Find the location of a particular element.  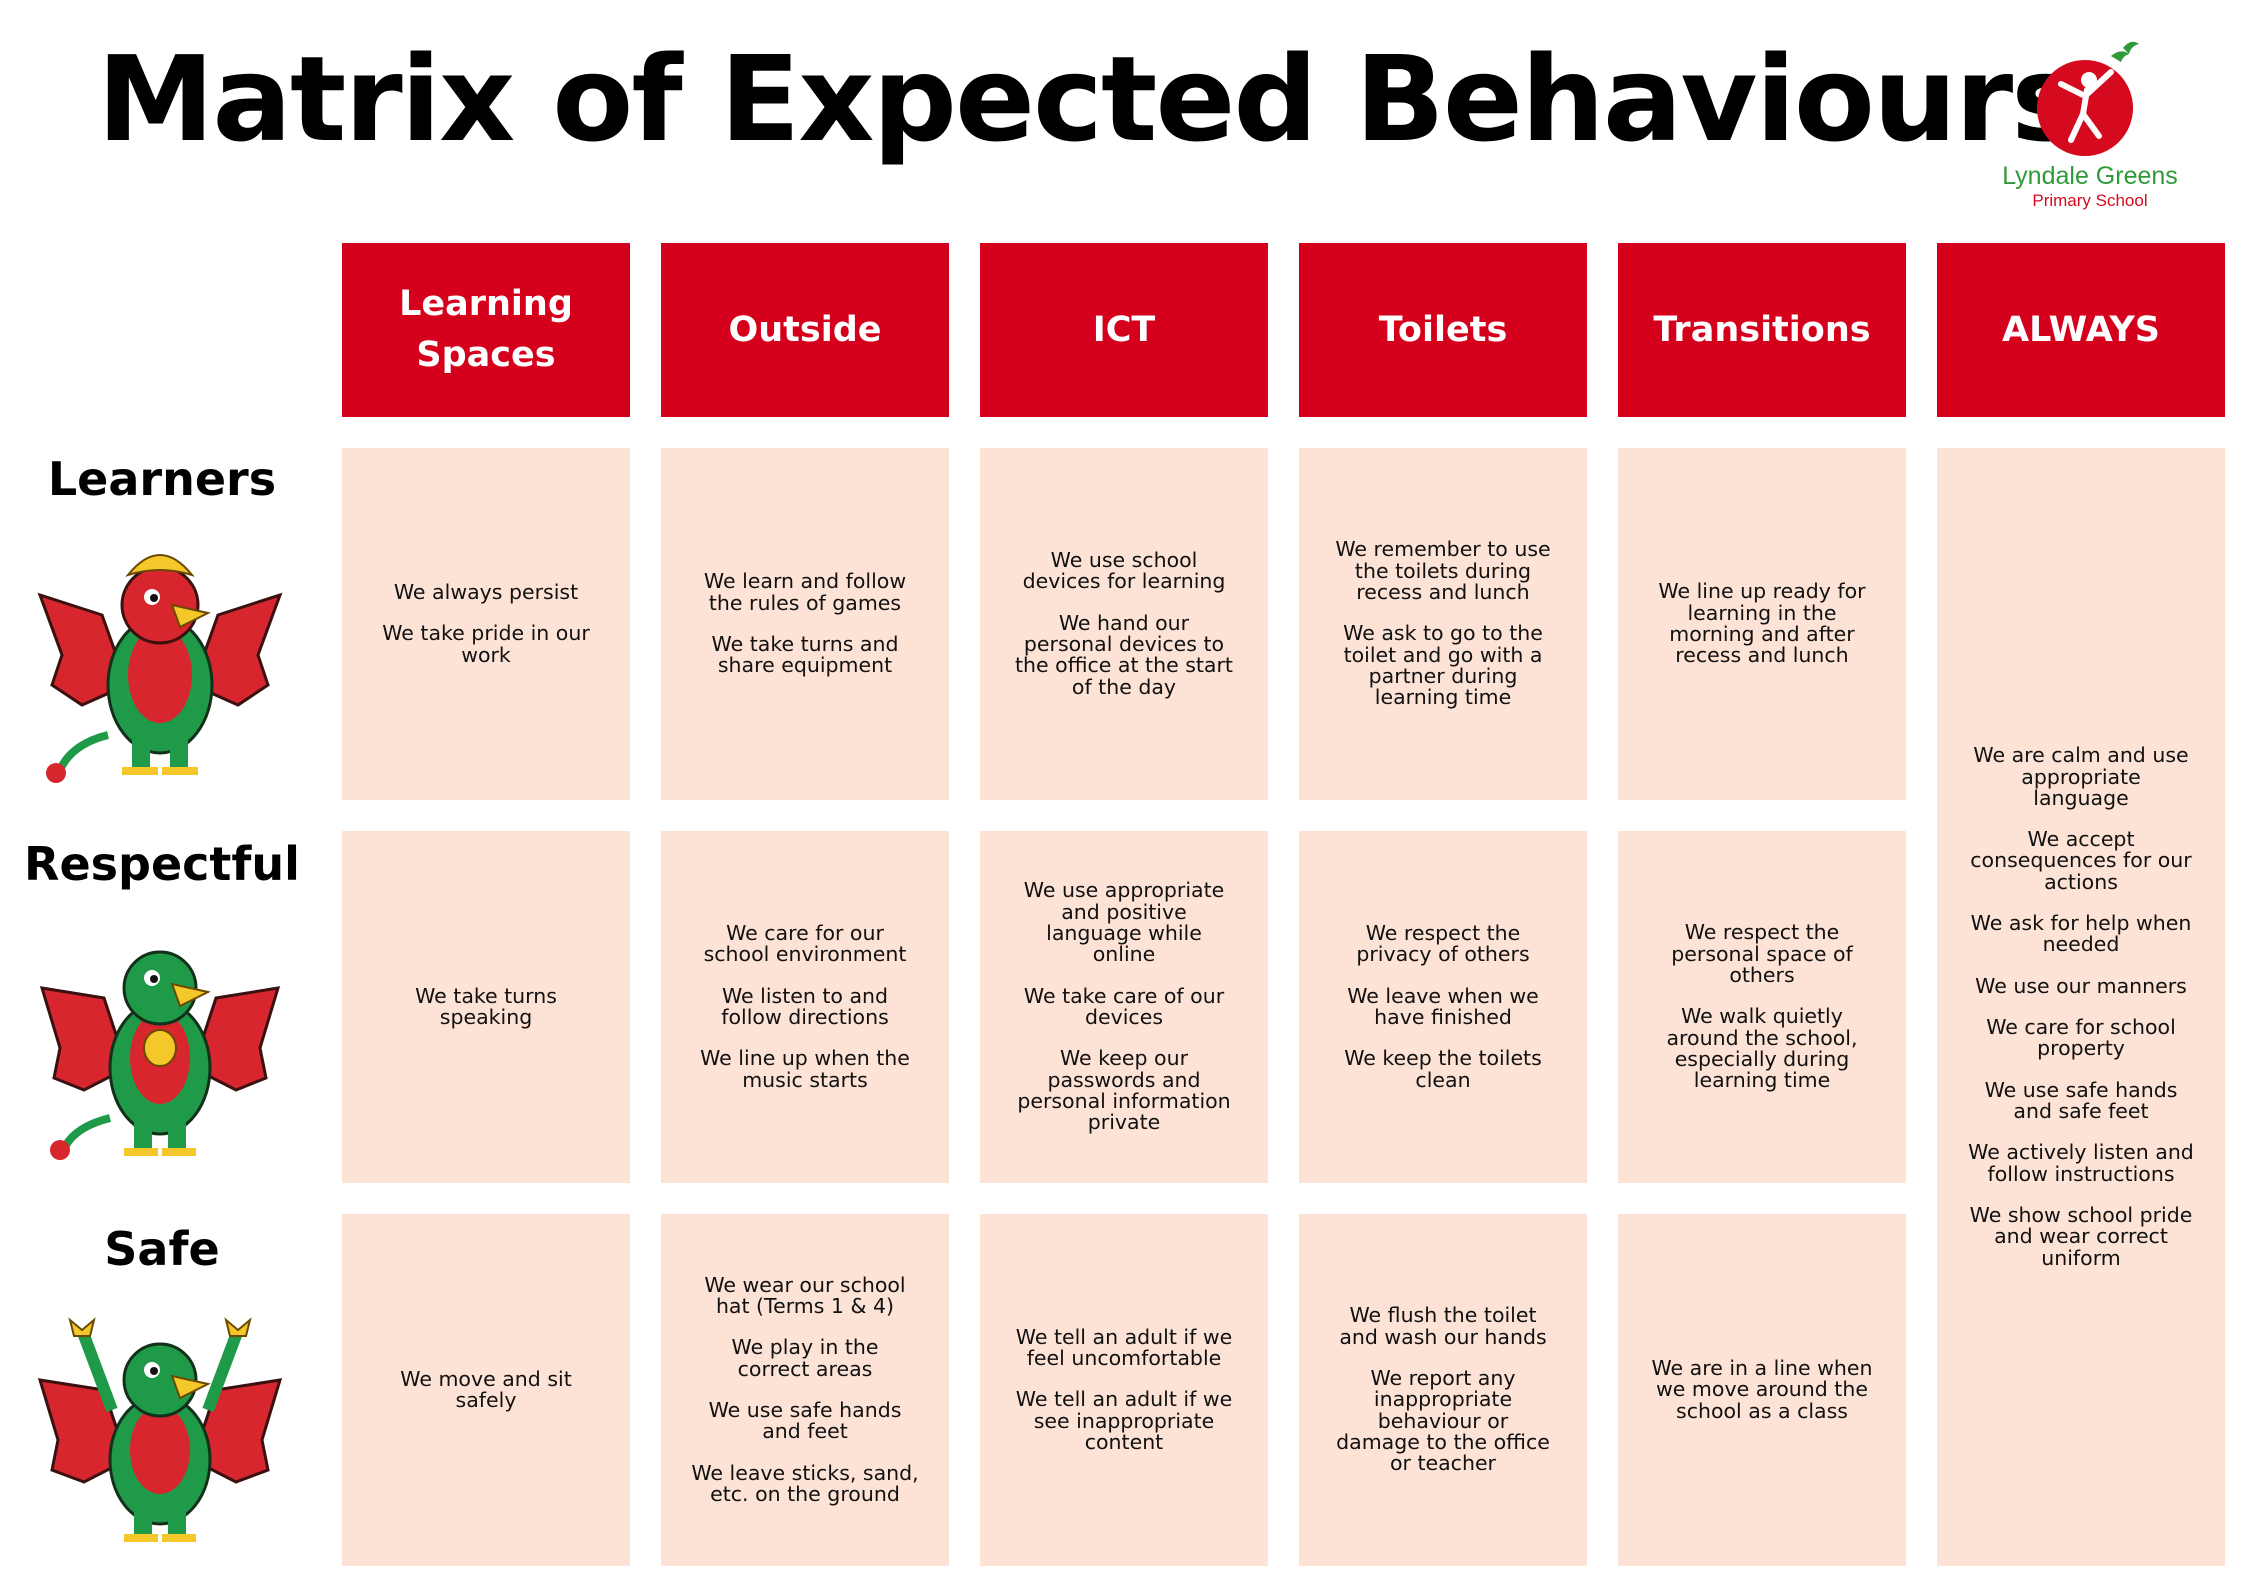

griffin-mascot-hands-on-head-icon is located at coordinates (160, 668).